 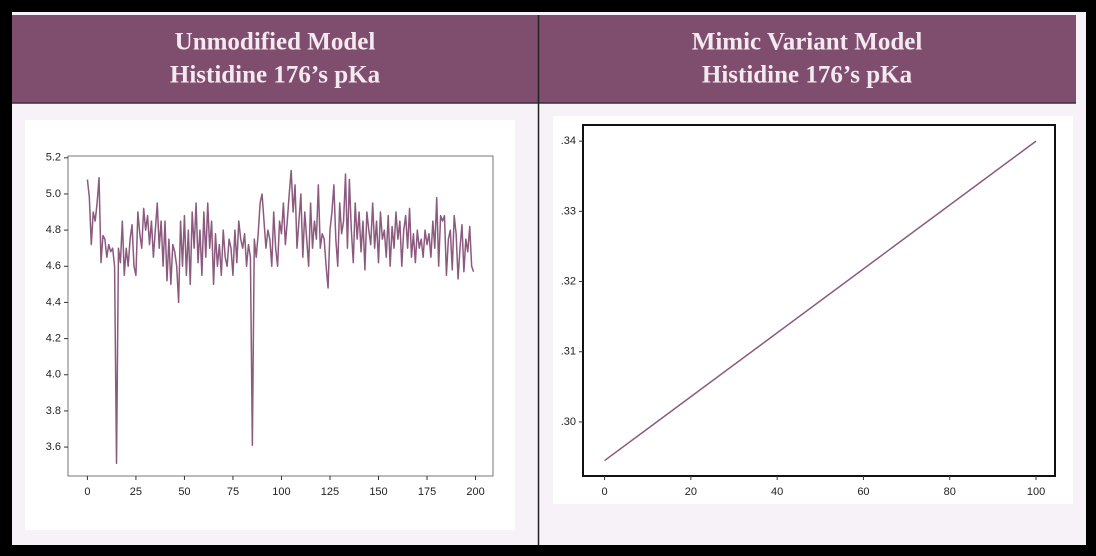 What do you see at coordinates (53, 447) in the screenshot?
I see `y-tick-label: 3.6` at bounding box center [53, 447].